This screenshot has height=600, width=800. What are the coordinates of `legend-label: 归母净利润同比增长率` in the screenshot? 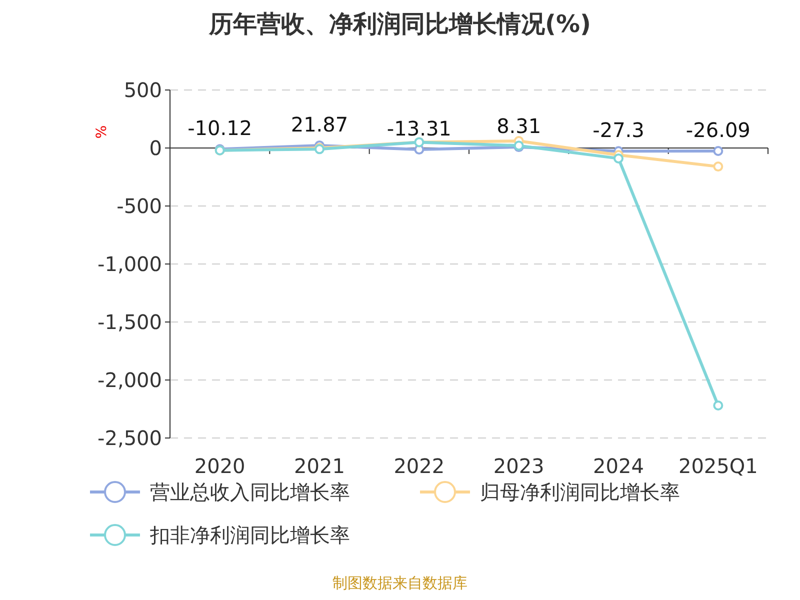 It's located at (580, 492).